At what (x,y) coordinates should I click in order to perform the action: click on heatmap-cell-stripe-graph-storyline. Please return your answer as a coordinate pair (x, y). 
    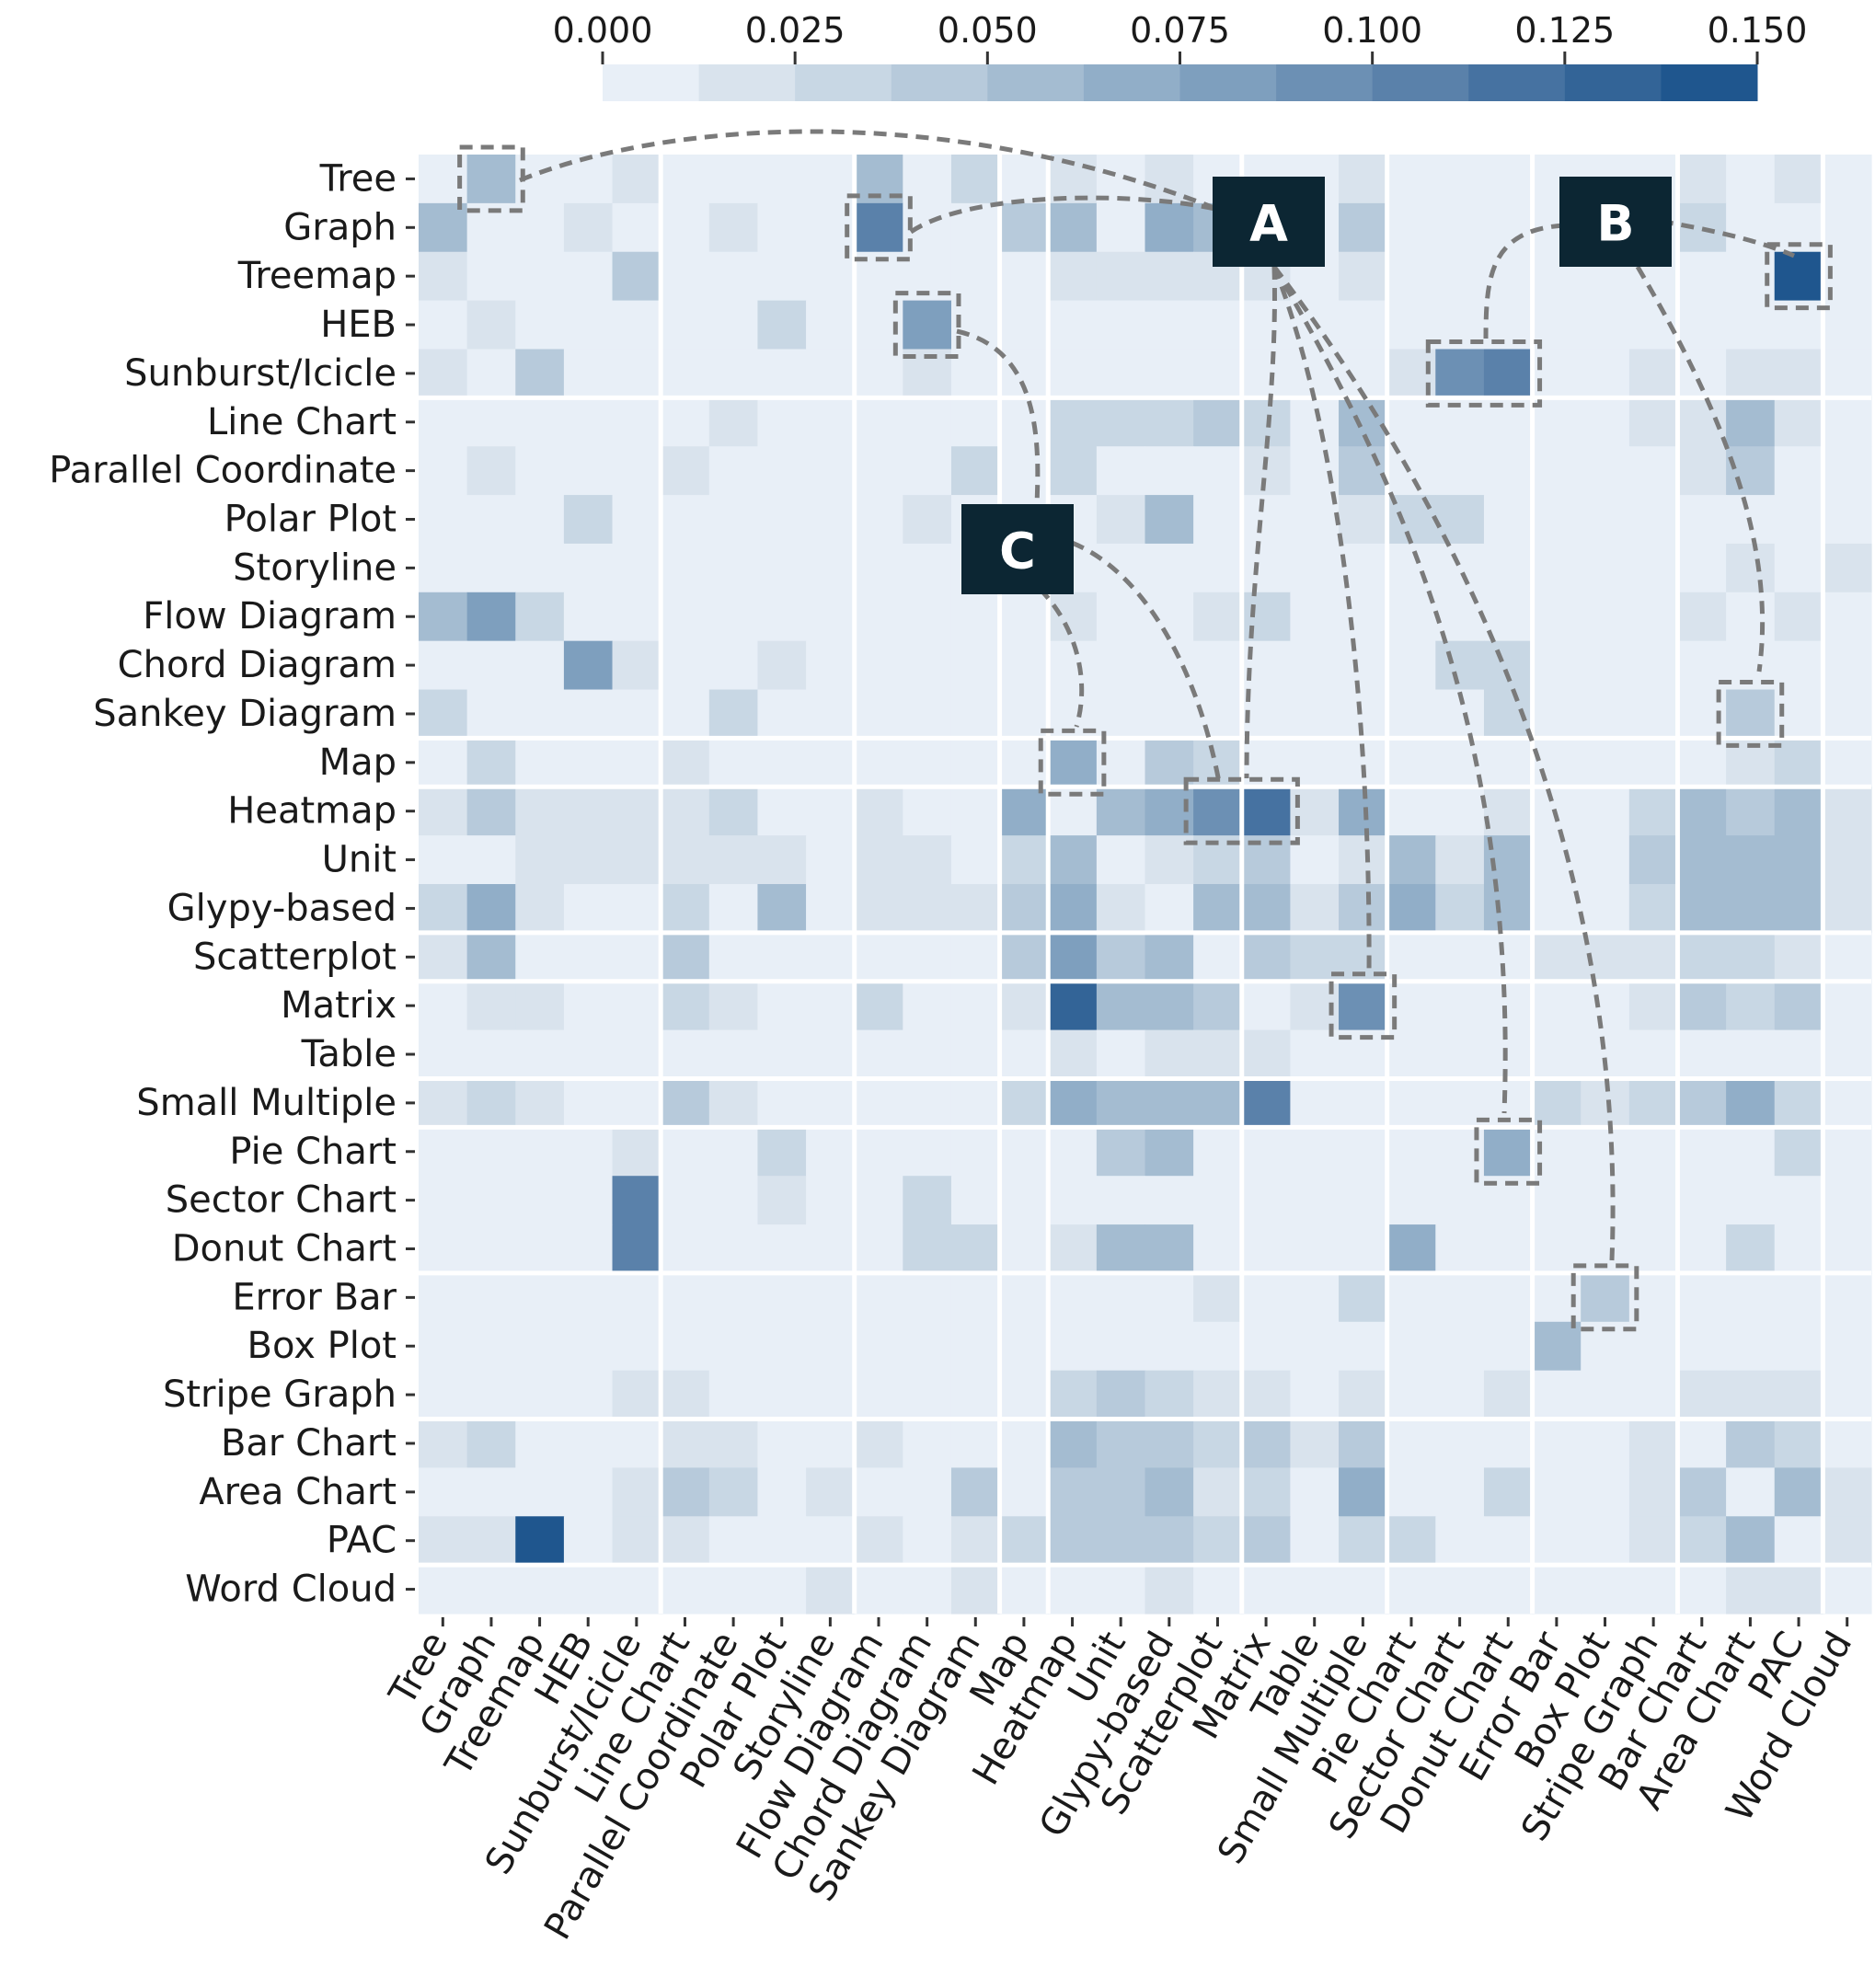
    Looking at the image, I should click on (831, 1395).